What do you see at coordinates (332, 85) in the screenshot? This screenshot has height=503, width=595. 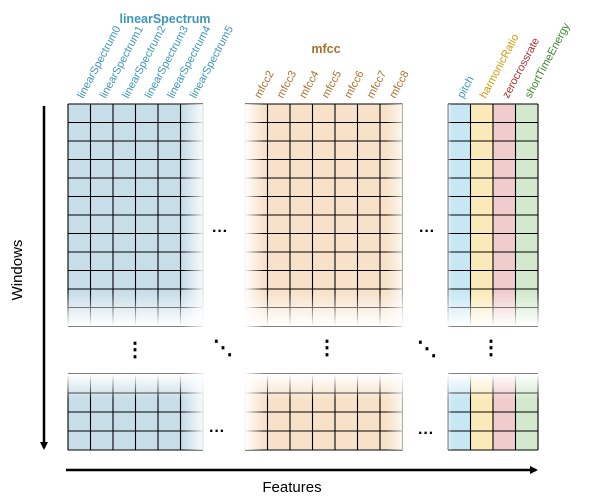 I see `column-label-mfcc5: mfcc5` at bounding box center [332, 85].